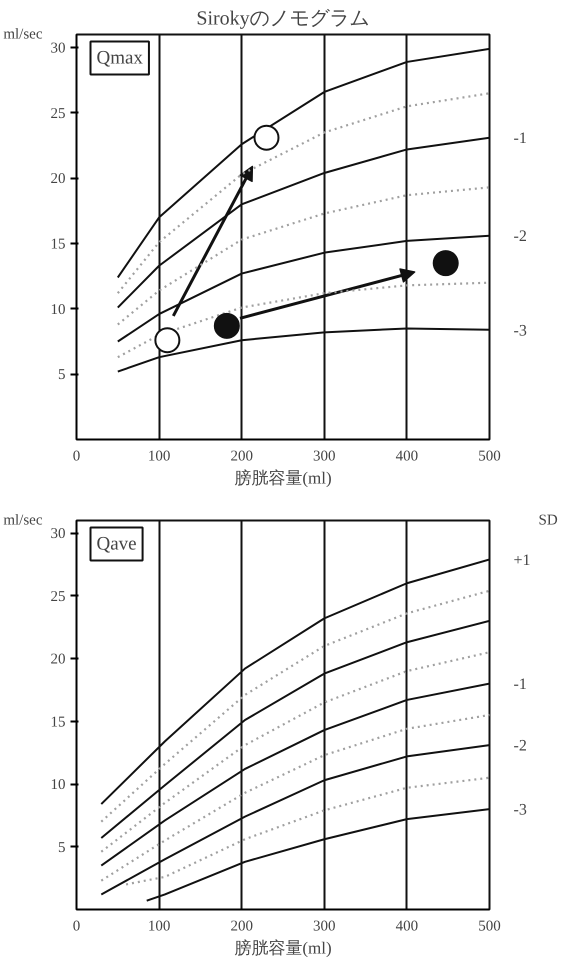  I want to click on text: Qmax, so click(120, 58).